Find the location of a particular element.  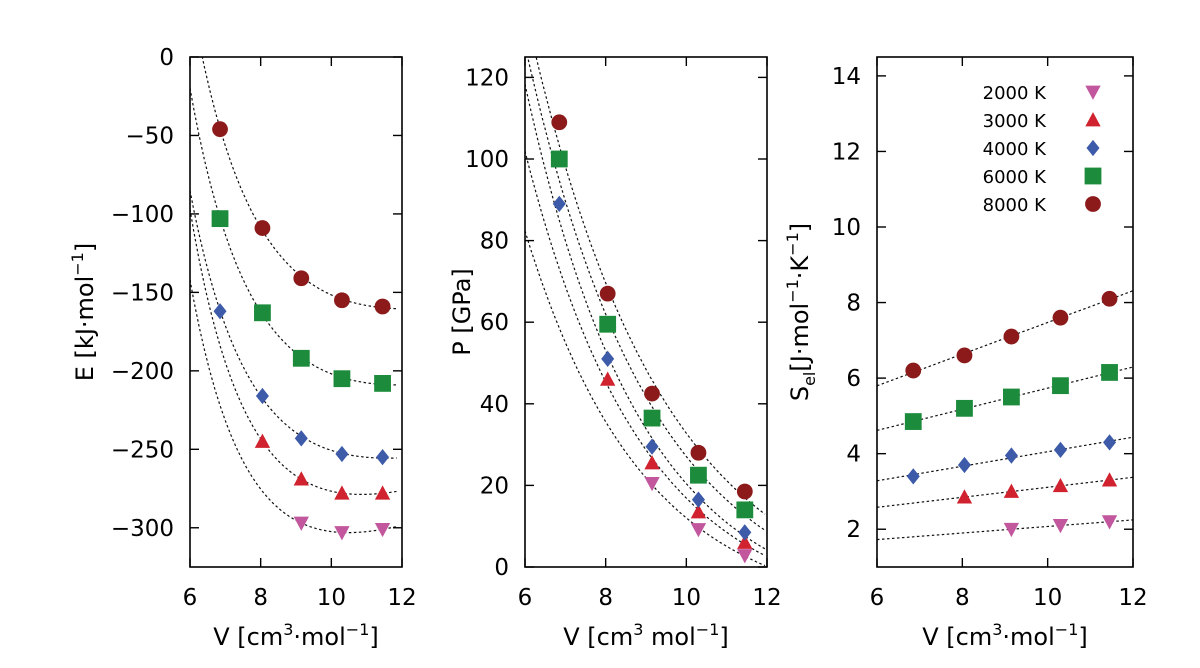

pressure-y-axis-label: P [GPa] is located at coordinates (462, 312).